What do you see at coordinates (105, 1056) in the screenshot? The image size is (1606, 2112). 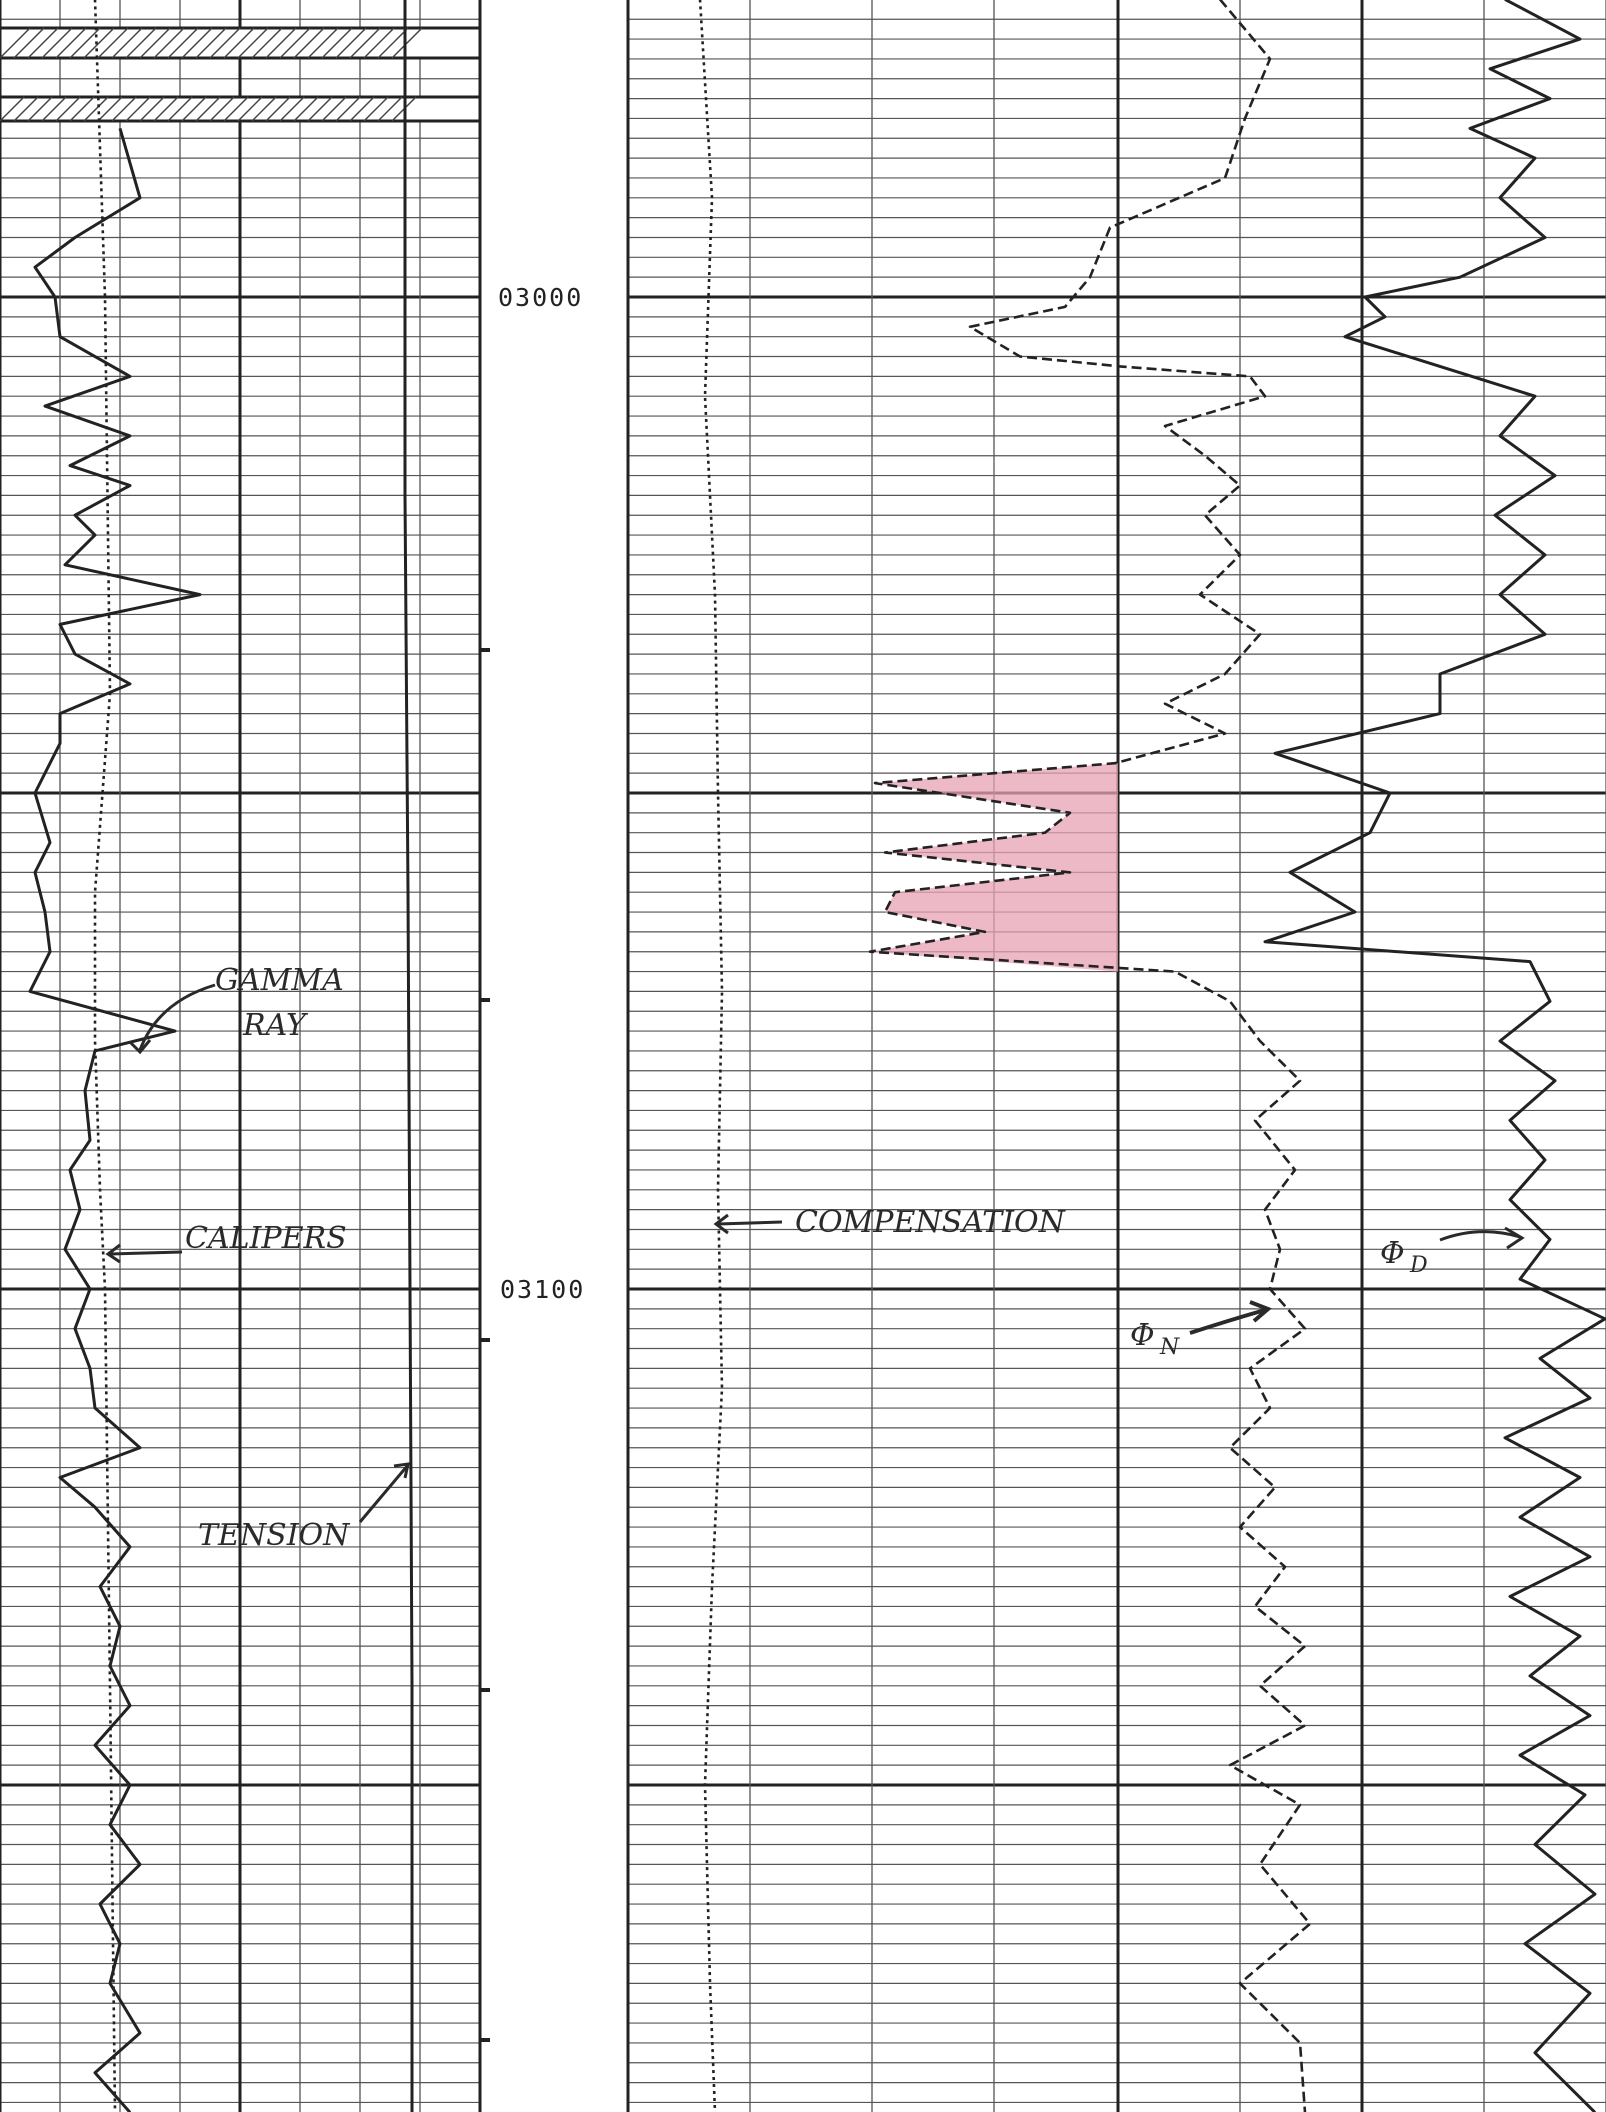 I see `curve-calipers` at bounding box center [105, 1056].